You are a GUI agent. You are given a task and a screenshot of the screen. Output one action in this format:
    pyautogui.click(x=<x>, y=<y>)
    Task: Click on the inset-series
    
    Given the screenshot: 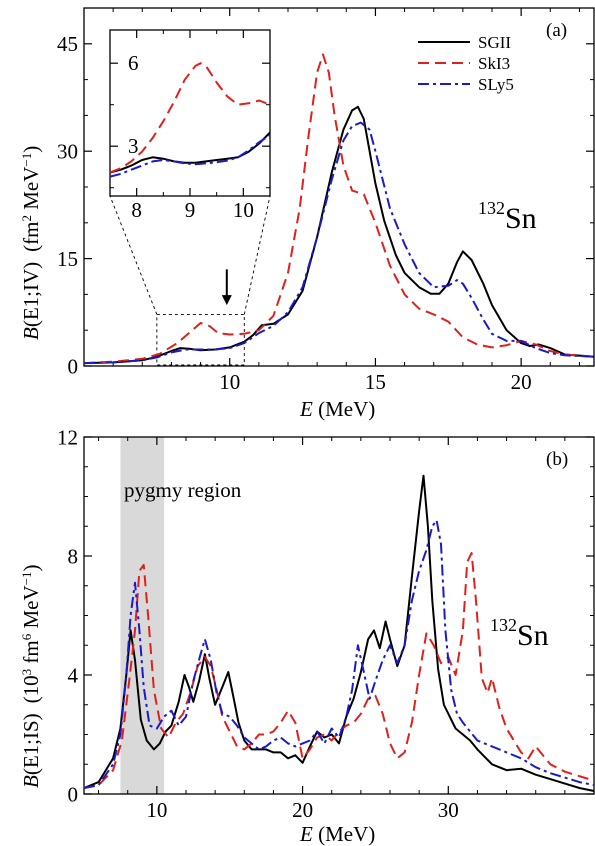 What is the action you would take?
    pyautogui.click(x=190, y=120)
    